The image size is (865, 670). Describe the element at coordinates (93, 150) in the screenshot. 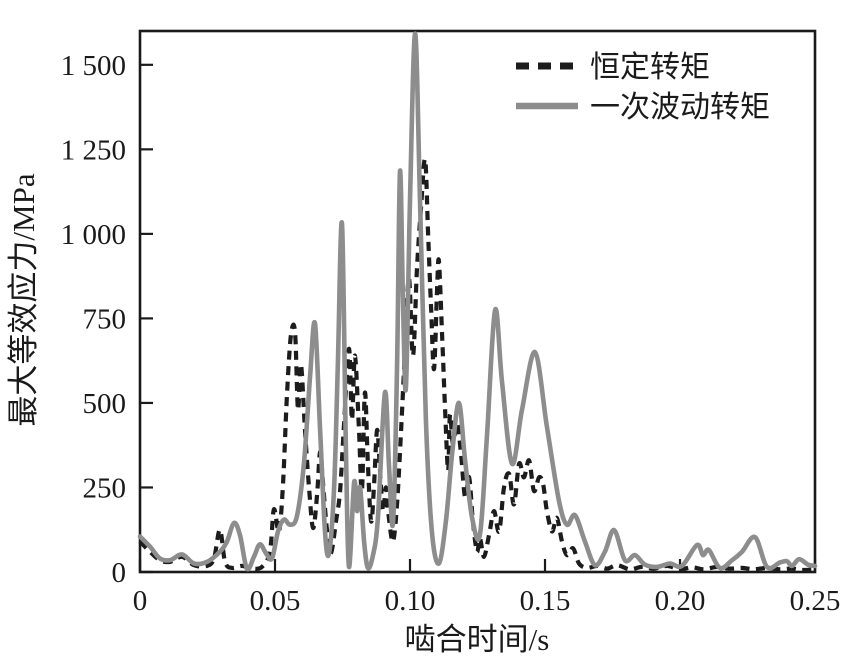

I see `y-tick-label: 1 250` at that location.